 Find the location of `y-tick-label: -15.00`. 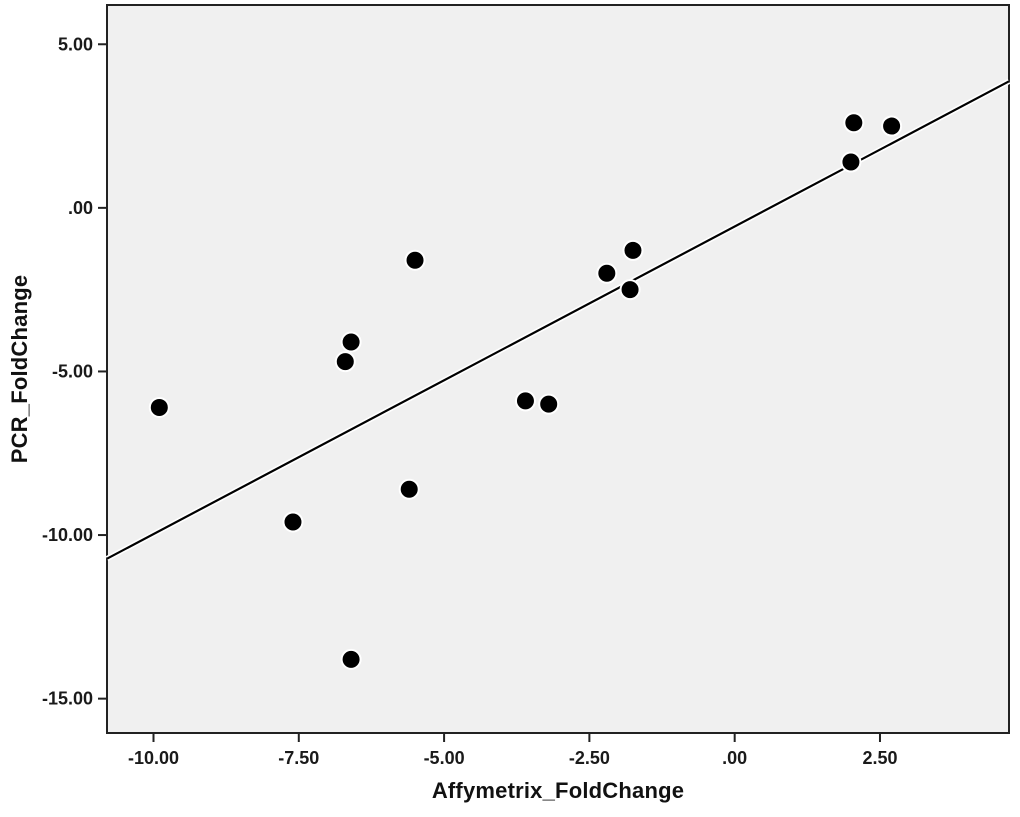

y-tick-label: -15.00 is located at coordinates (67, 699).